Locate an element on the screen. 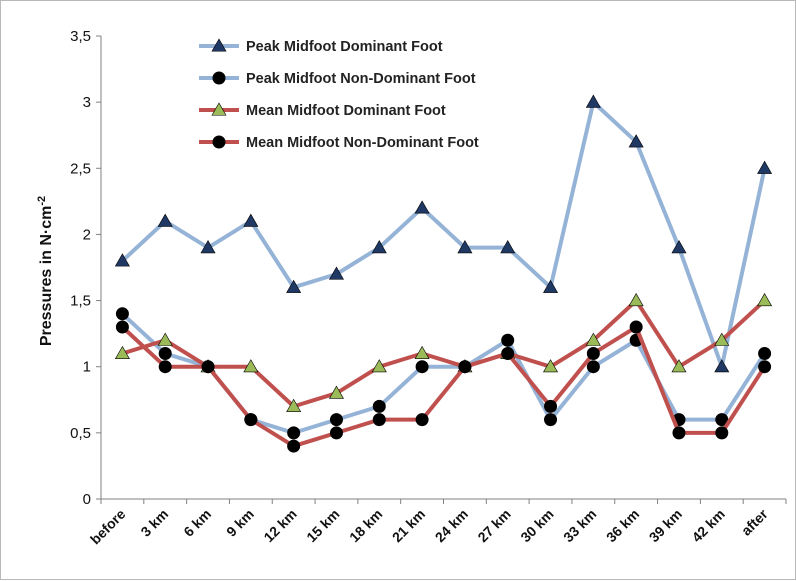 This screenshot has width=796, height=581. x-tick-label: 30 km is located at coordinates (536, 525).